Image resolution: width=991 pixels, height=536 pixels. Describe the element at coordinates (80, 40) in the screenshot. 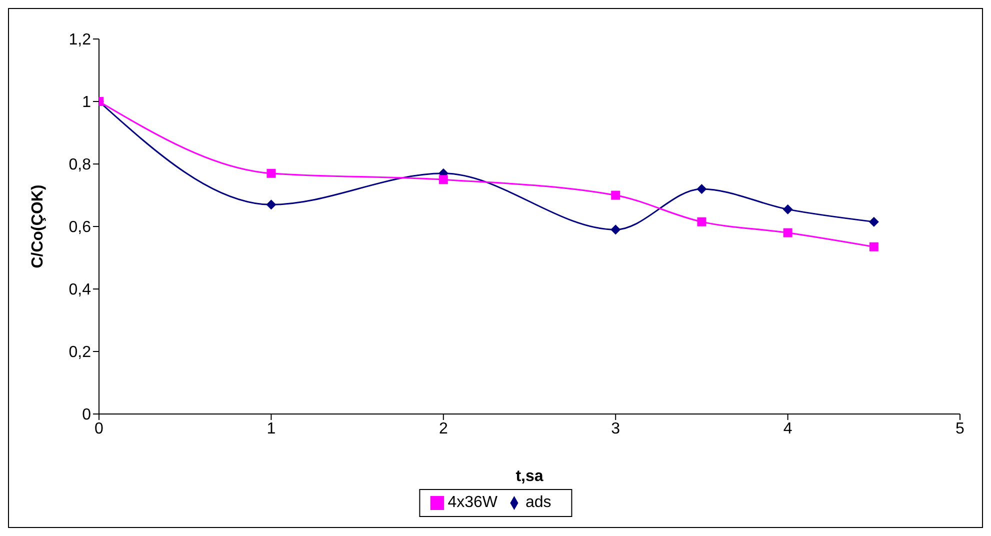

I see `y-tick-label: 1,2` at that location.